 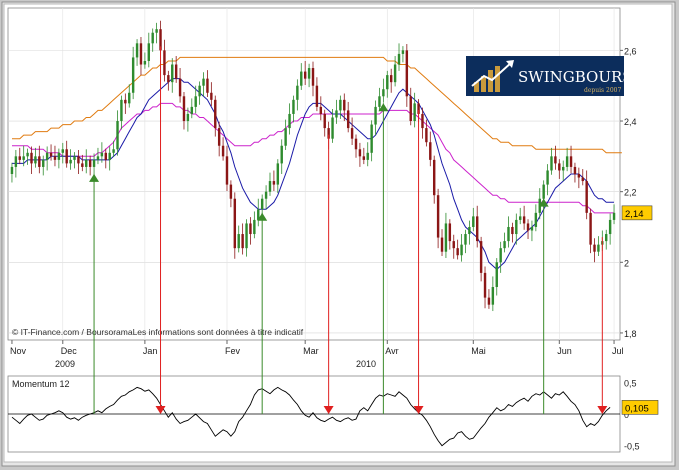 What do you see at coordinates (311, 351) in the screenshot?
I see `month-label: Mar` at bounding box center [311, 351].